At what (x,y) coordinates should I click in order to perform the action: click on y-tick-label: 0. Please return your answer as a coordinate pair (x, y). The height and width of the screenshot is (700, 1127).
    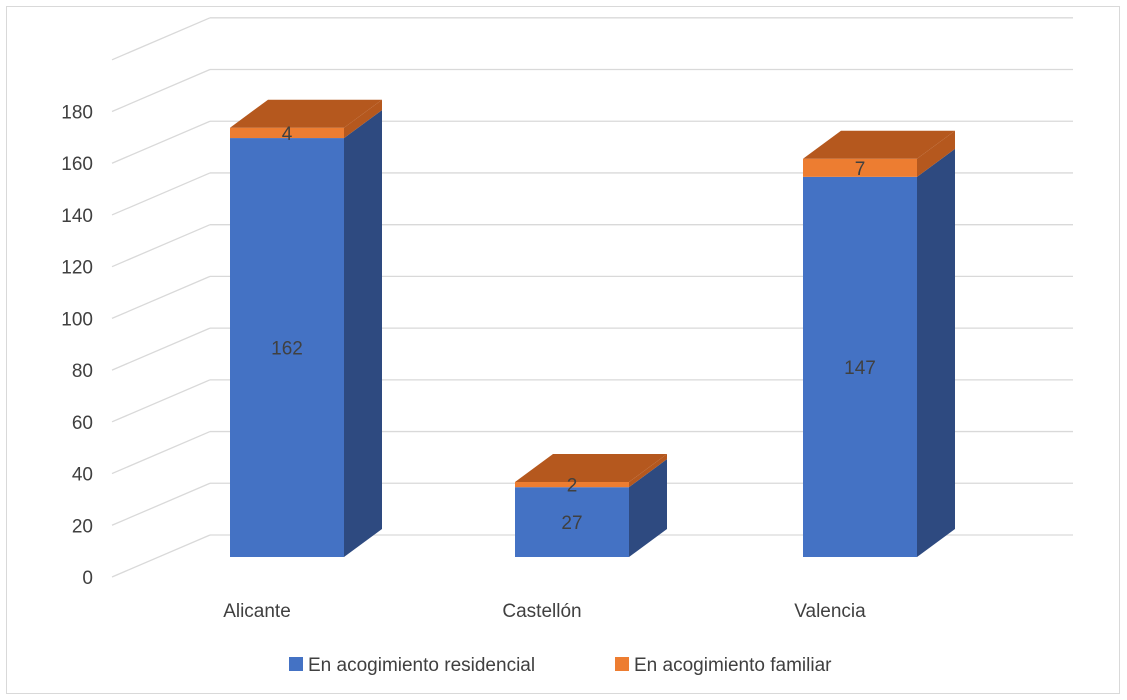
    Looking at the image, I should click on (87, 578).